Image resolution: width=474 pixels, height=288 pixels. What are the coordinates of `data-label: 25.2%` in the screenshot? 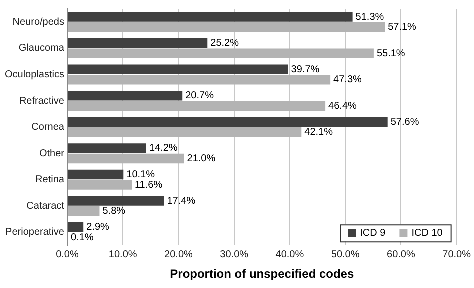 It's located at (225, 44).